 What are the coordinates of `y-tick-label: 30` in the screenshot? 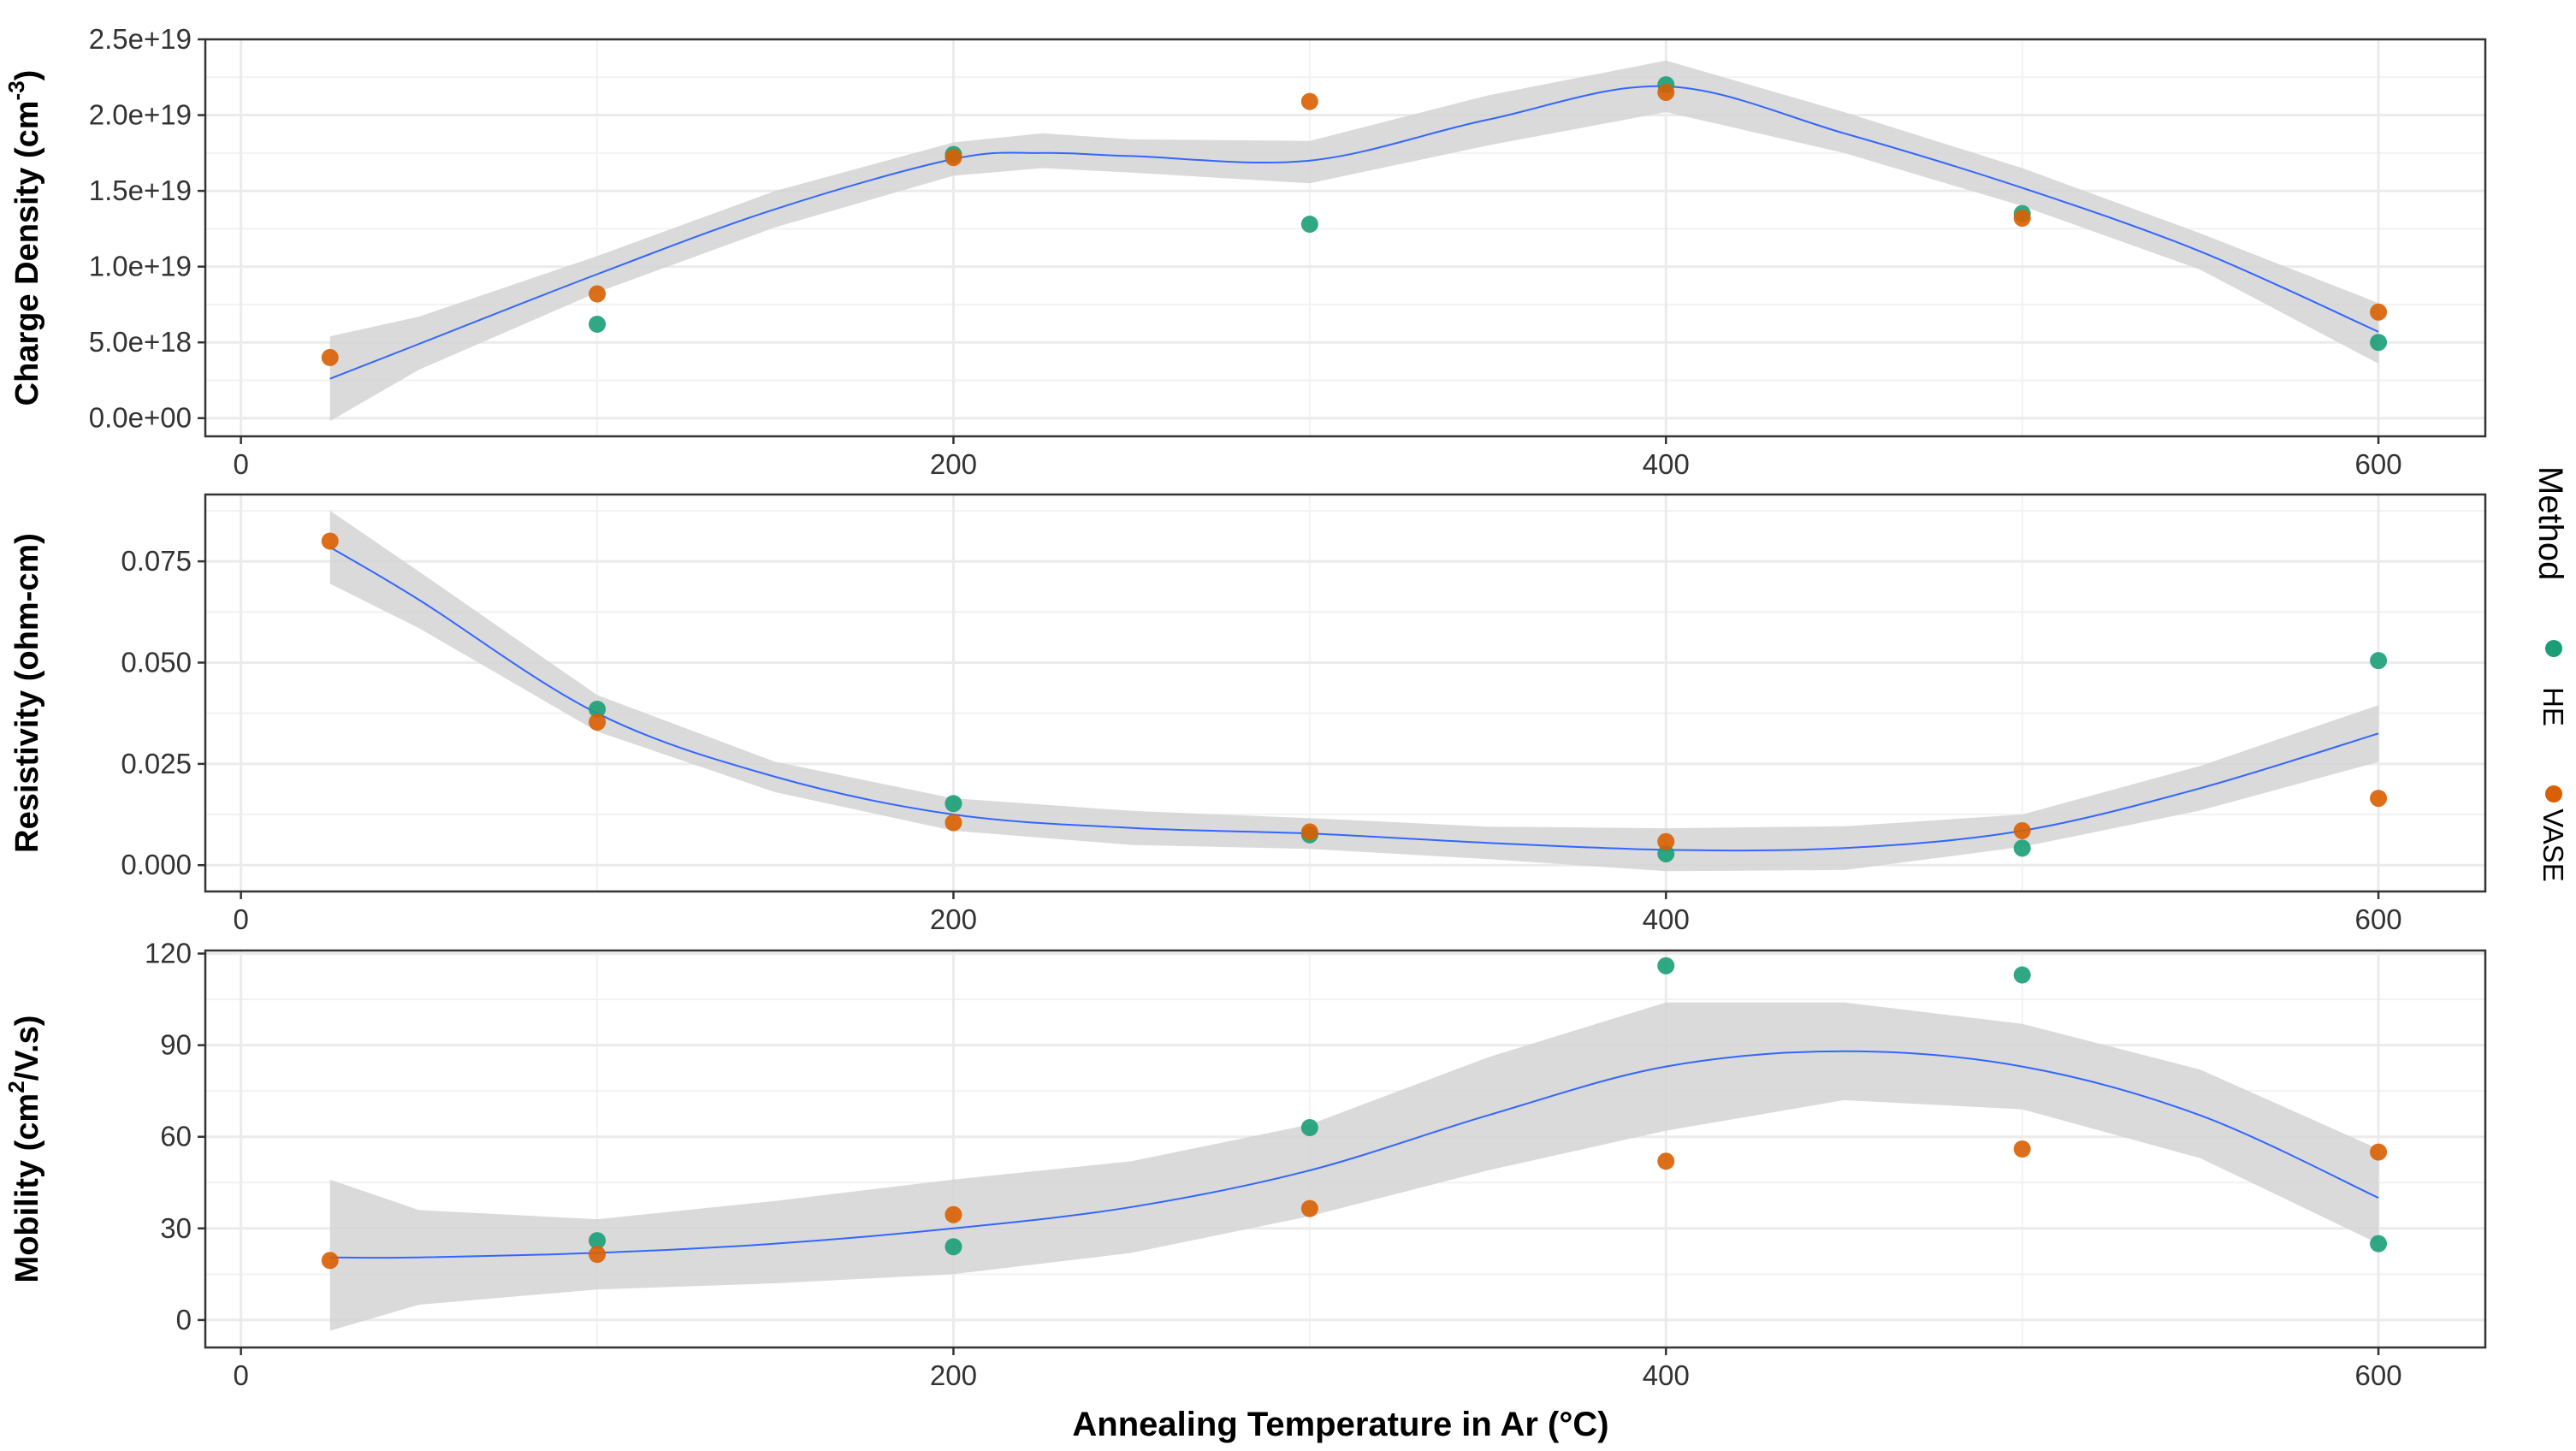 It's located at (176, 1228).